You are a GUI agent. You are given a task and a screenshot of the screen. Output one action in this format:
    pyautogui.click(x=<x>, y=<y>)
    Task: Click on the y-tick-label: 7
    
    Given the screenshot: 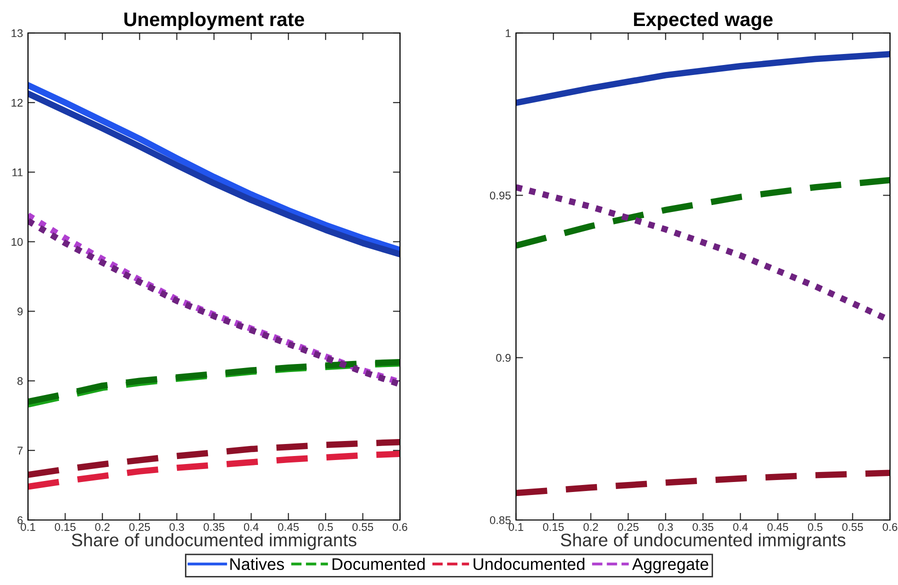 What is the action you would take?
    pyautogui.click(x=20, y=450)
    